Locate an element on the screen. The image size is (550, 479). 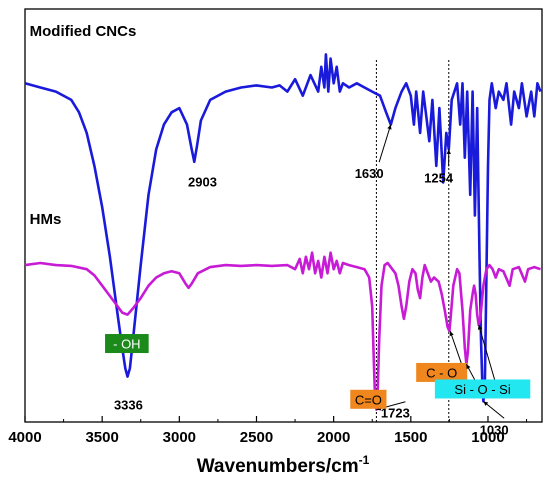
group-label-1: C - O is located at coordinates (441, 372).